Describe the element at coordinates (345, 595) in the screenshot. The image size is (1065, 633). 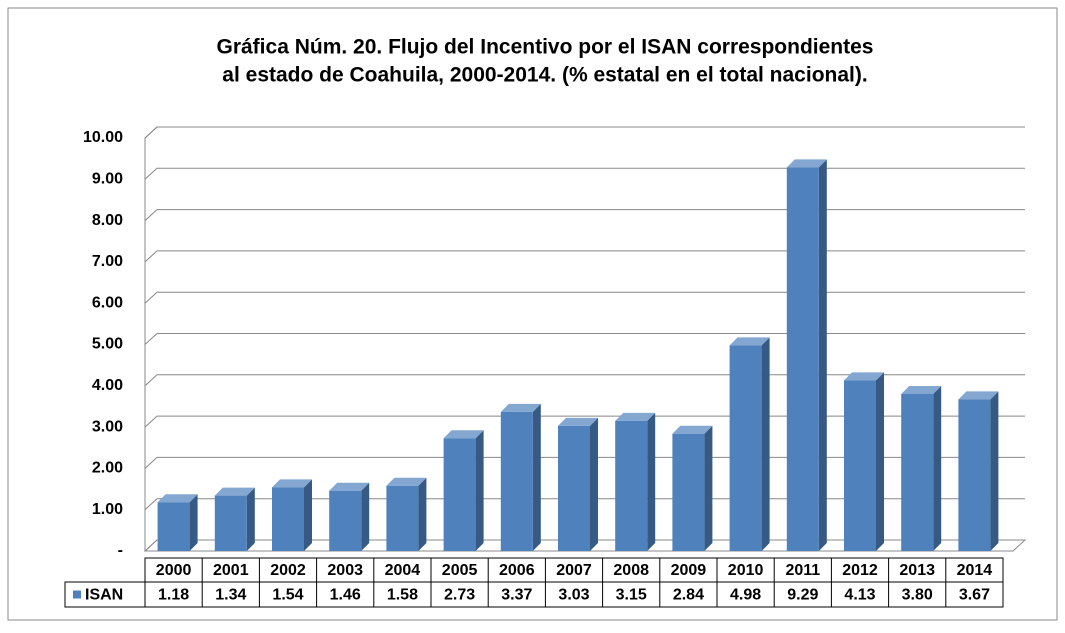
I see `data-label: 1.46` at that location.